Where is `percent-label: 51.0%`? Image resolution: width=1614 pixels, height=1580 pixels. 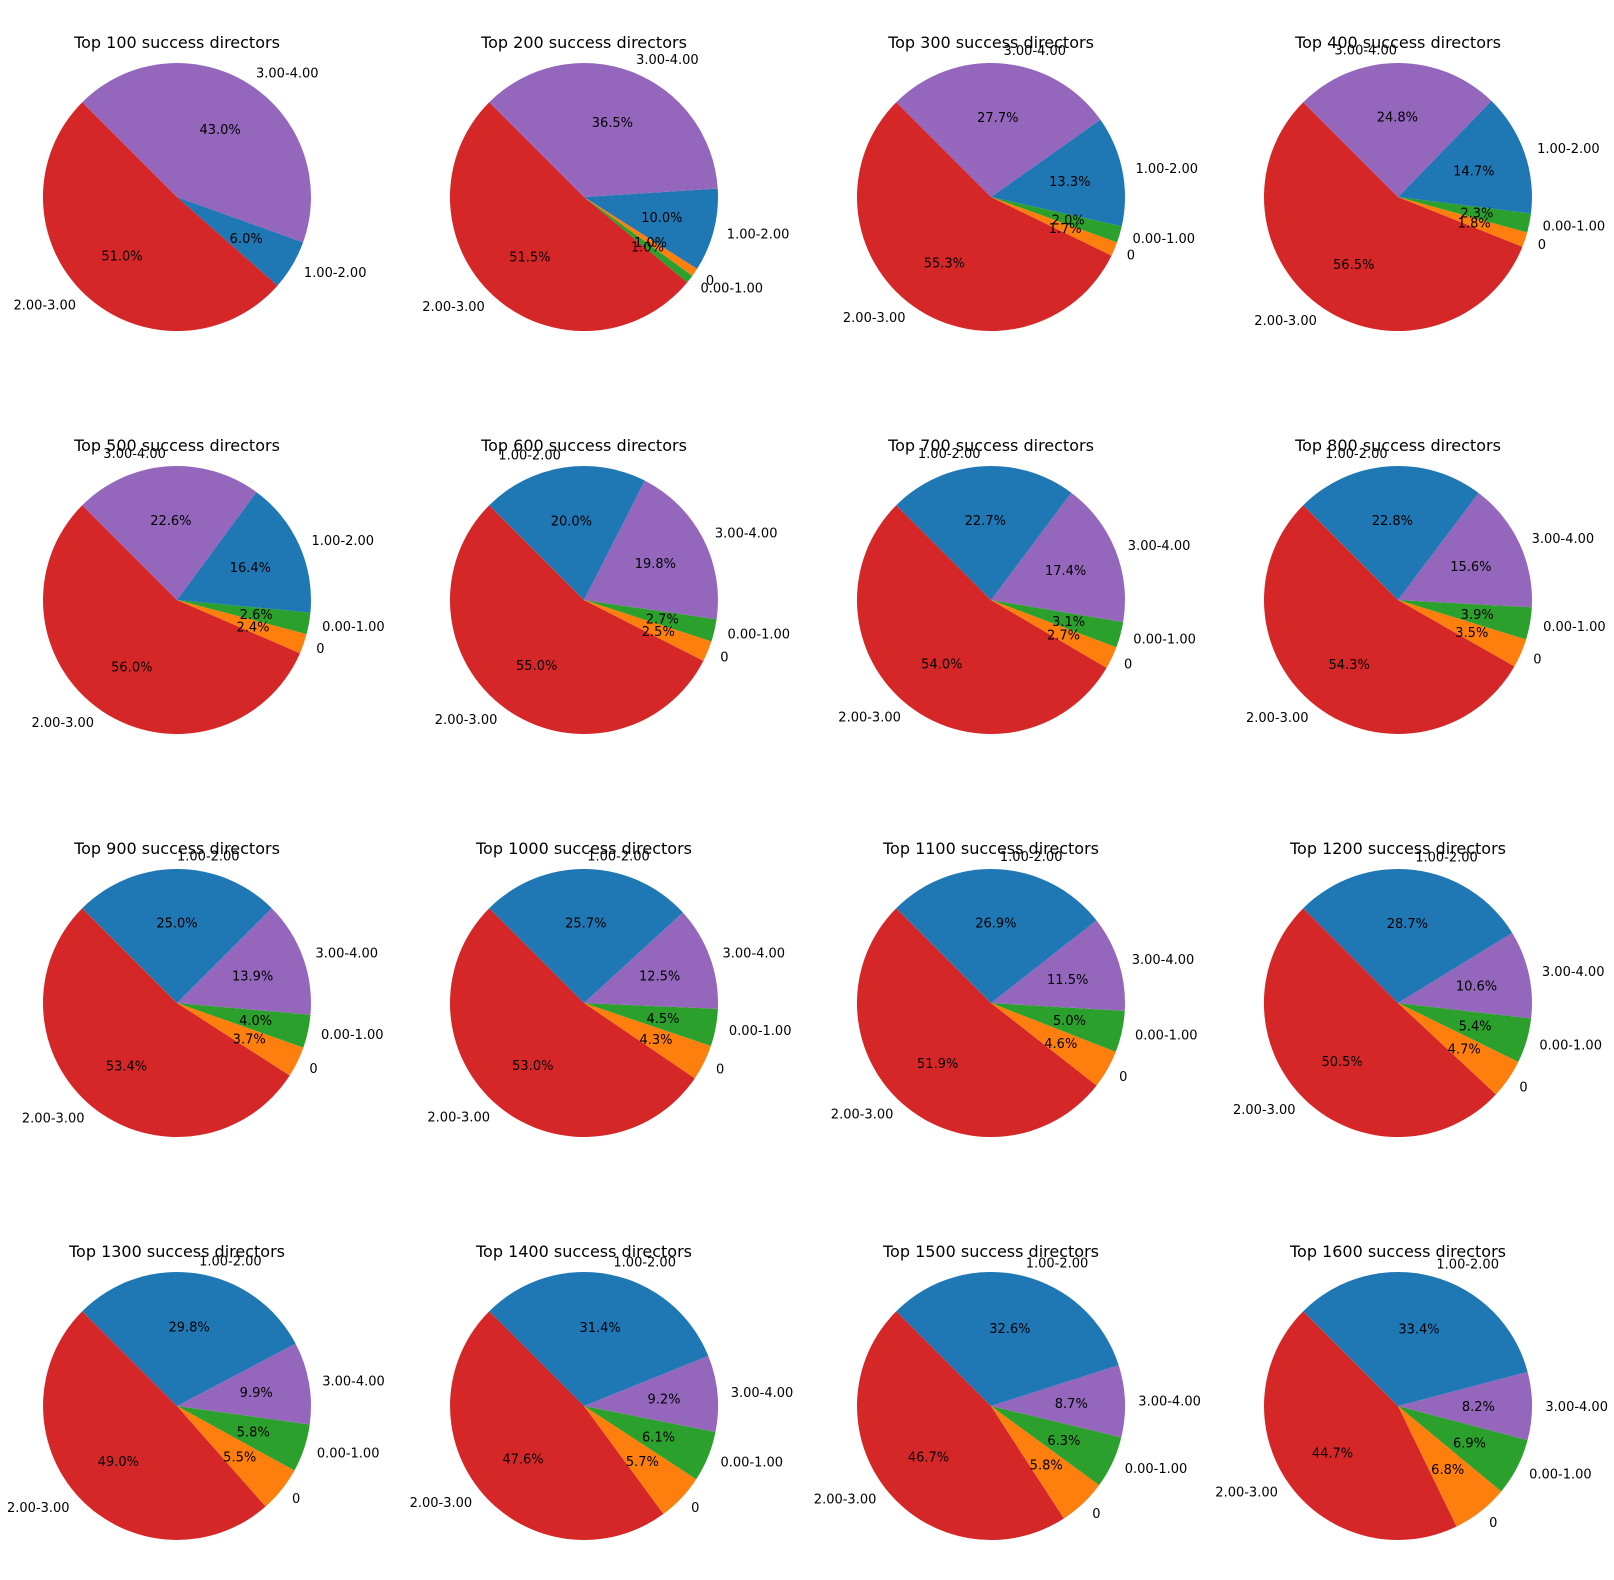
percent-label: 51.0% is located at coordinates (121, 257).